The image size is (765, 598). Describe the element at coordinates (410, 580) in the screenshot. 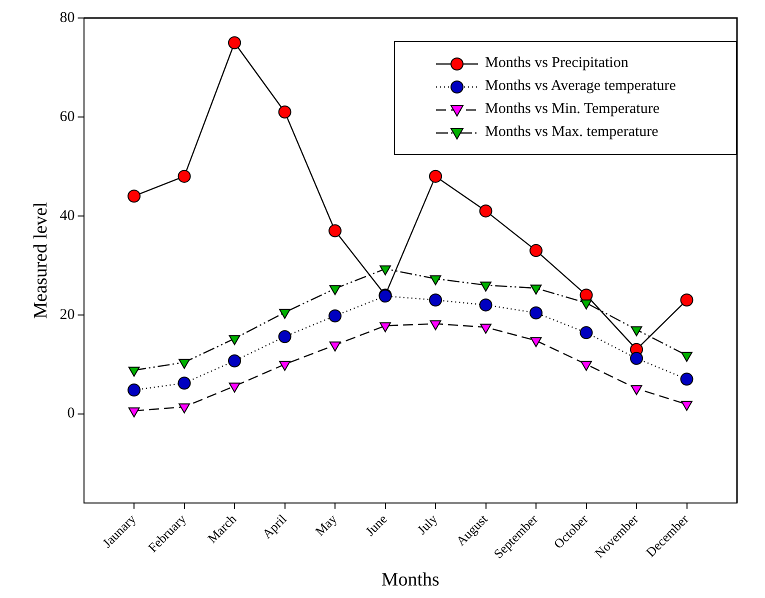

I see `x-axis-title: Months` at that location.